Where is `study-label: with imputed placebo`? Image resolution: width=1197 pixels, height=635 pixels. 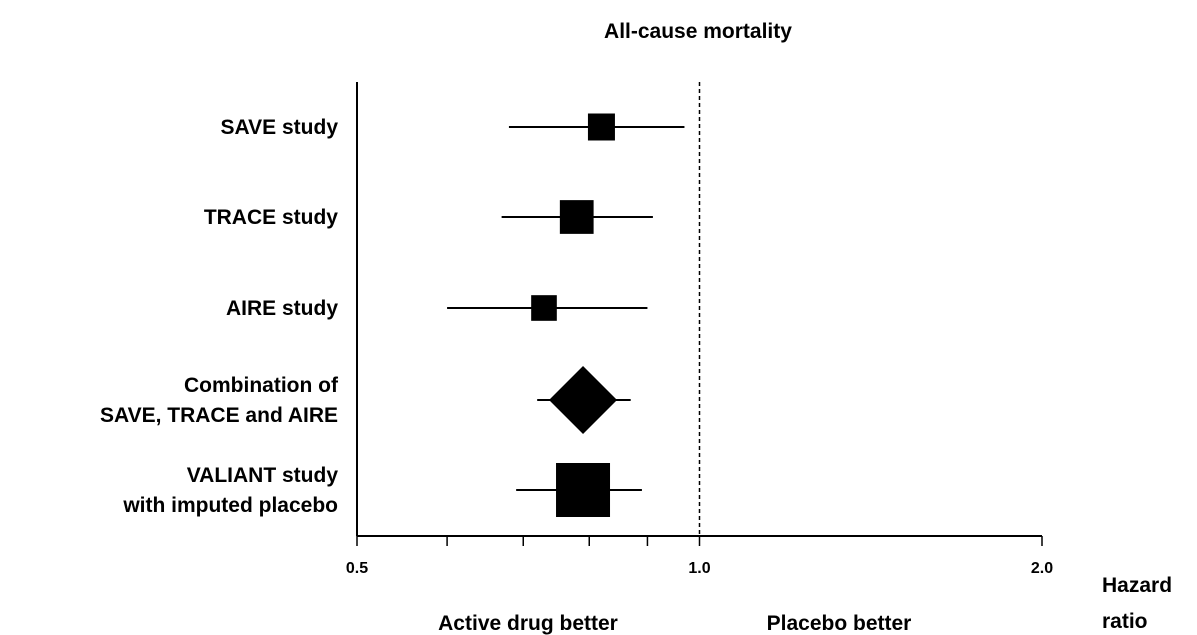
study-label: with imputed placebo is located at coordinates (230, 505).